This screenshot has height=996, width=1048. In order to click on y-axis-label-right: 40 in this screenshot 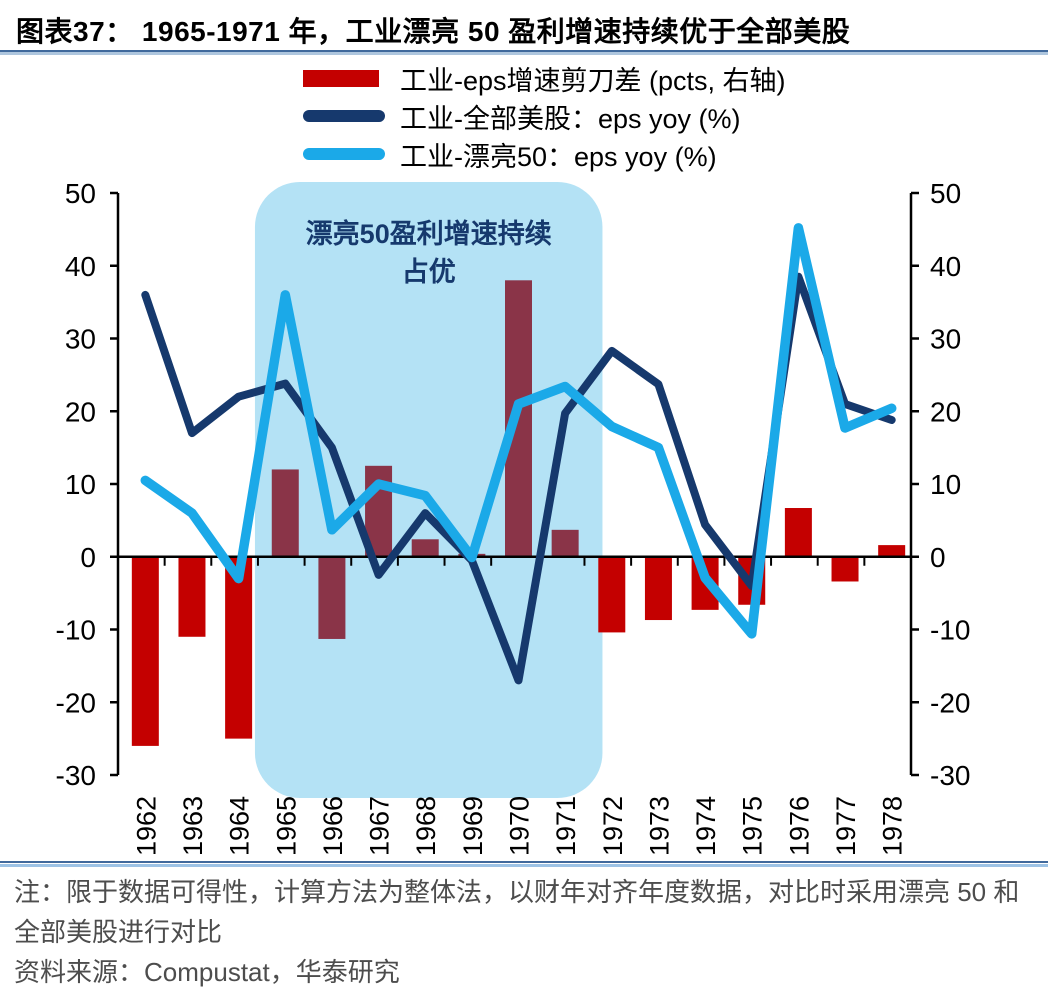, I will do `click(945, 266)`.